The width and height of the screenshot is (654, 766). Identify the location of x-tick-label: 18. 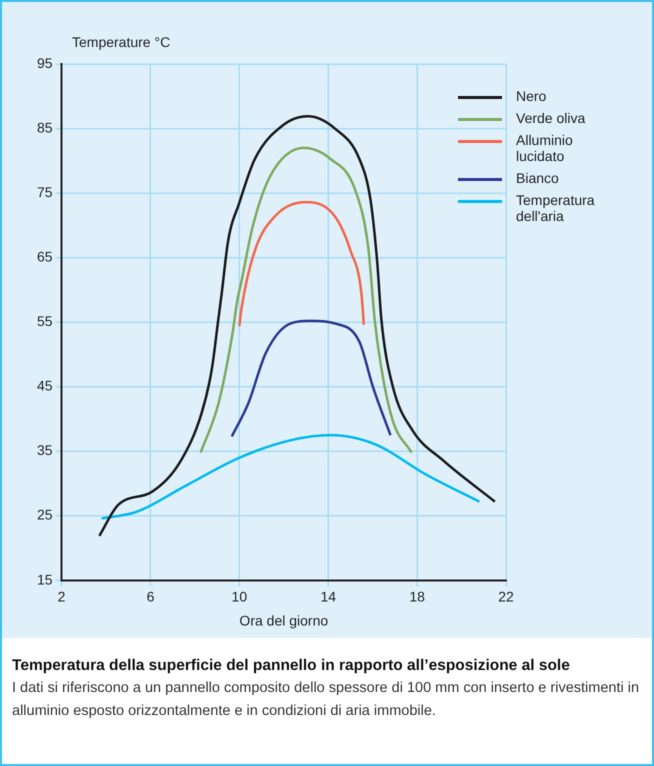
(417, 596).